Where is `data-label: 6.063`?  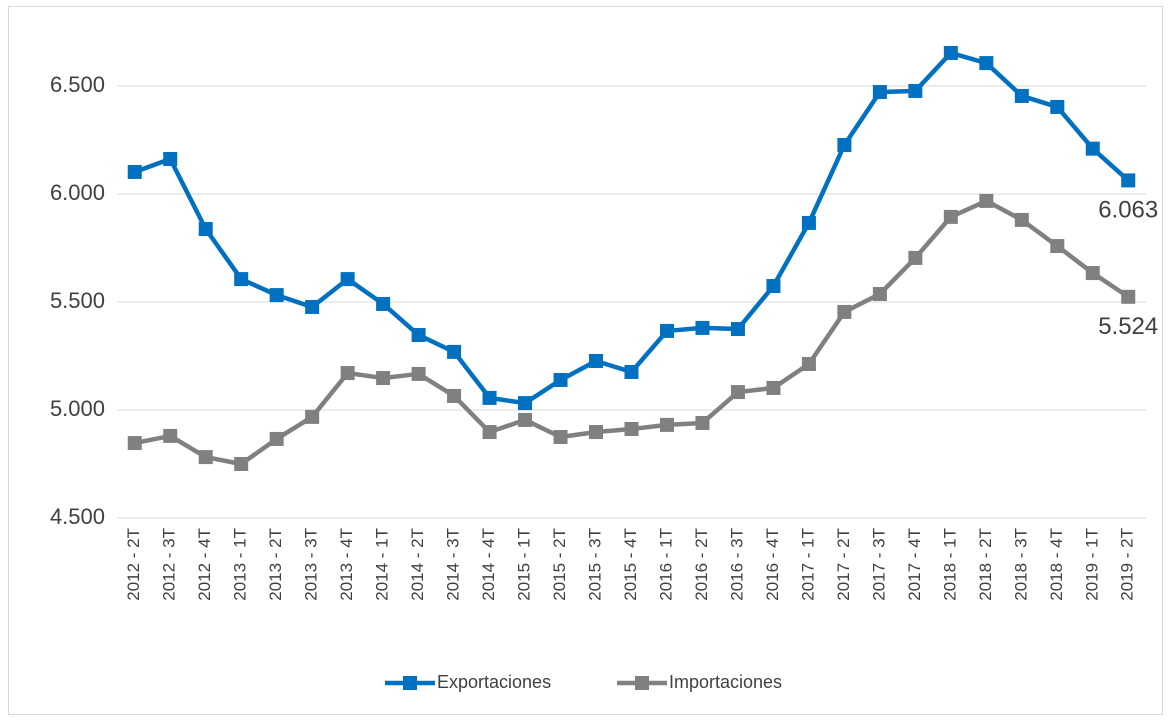 data-label: 6.063 is located at coordinates (1128, 210).